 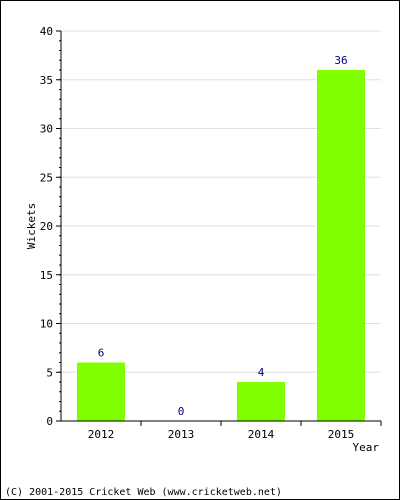 What do you see at coordinates (46, 275) in the screenshot?
I see `y-tick-label: 15` at bounding box center [46, 275].